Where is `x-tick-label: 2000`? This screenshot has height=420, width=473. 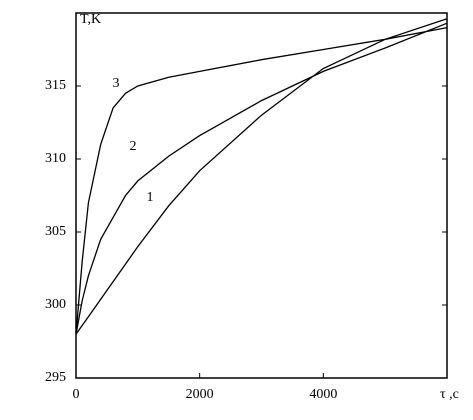 x-tick-label: 2000 is located at coordinates (200, 394).